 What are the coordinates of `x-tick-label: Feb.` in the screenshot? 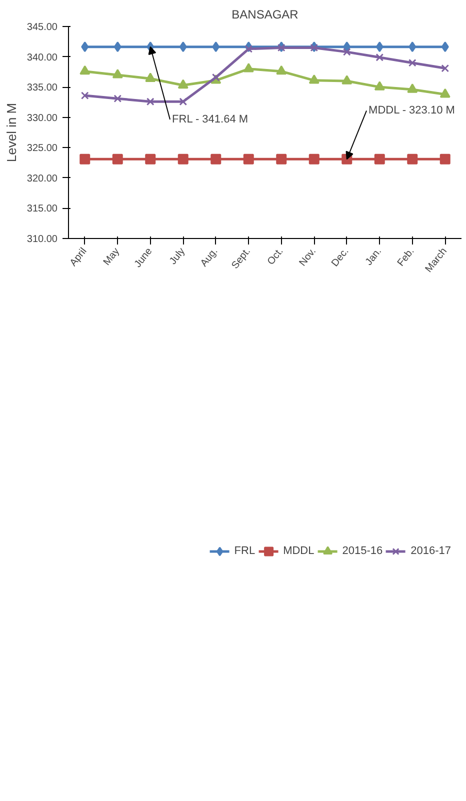 It's located at (406, 257).